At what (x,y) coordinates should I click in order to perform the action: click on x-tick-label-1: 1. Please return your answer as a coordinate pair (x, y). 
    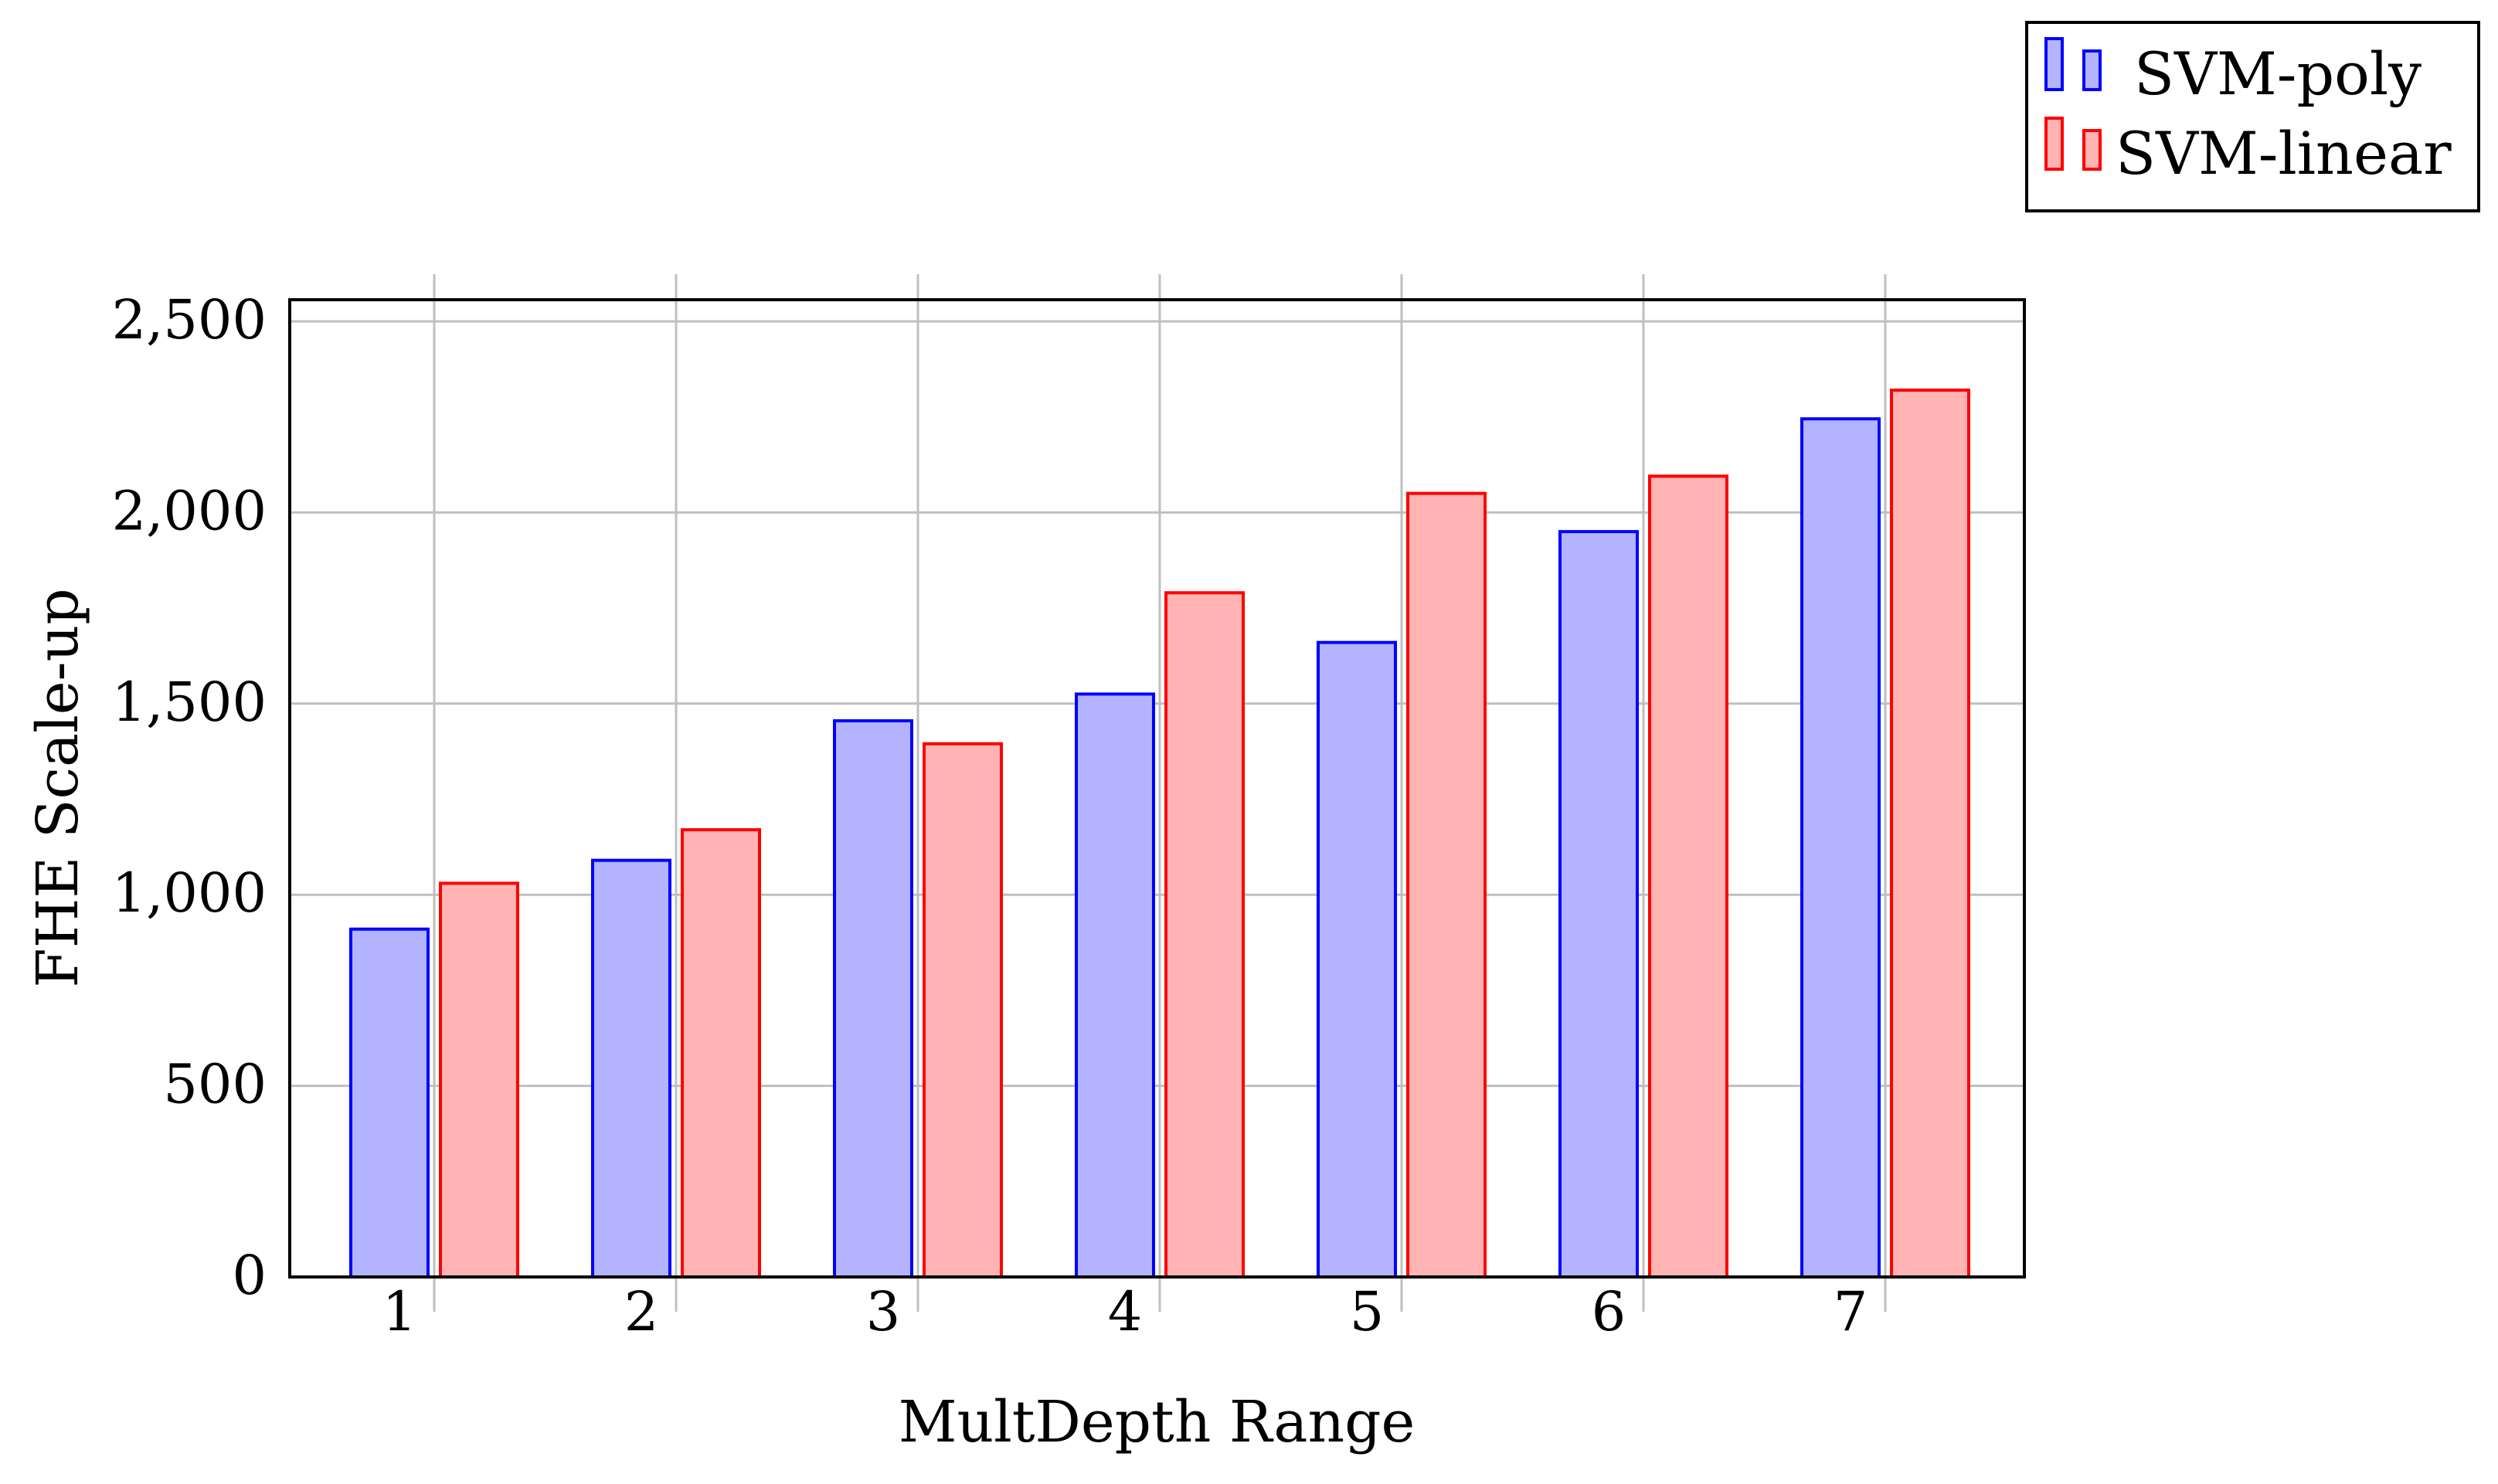
    Looking at the image, I should click on (399, 1311).